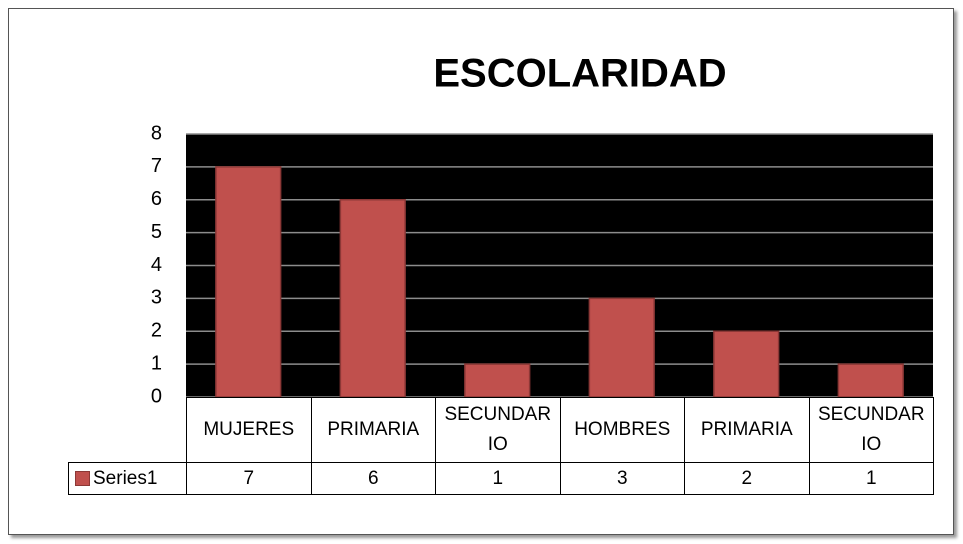  Describe the element at coordinates (747, 478) in the screenshot. I see `value-cell: 2` at that location.